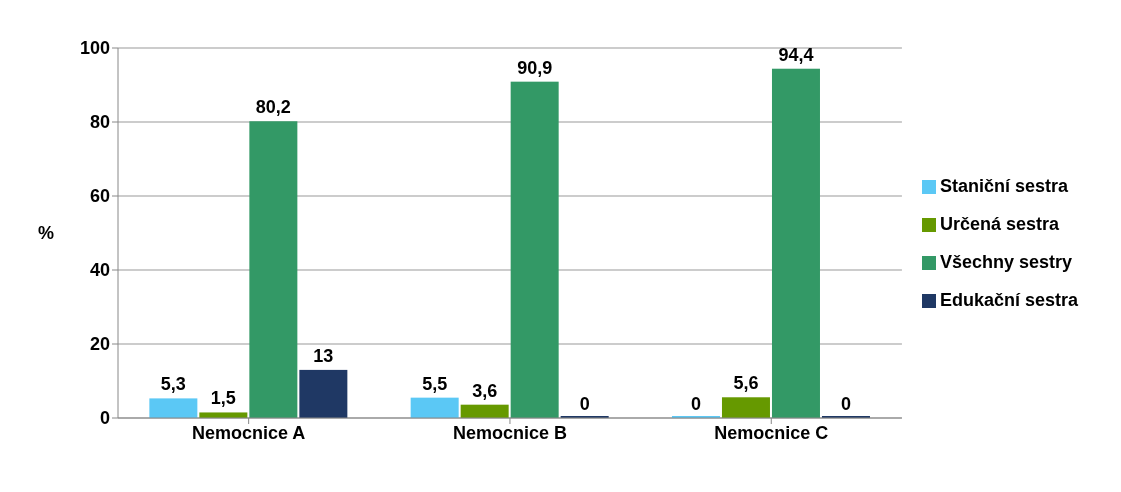 The image size is (1121, 492). What do you see at coordinates (535, 67) in the screenshot?
I see `data-label: 90,9` at bounding box center [535, 67].